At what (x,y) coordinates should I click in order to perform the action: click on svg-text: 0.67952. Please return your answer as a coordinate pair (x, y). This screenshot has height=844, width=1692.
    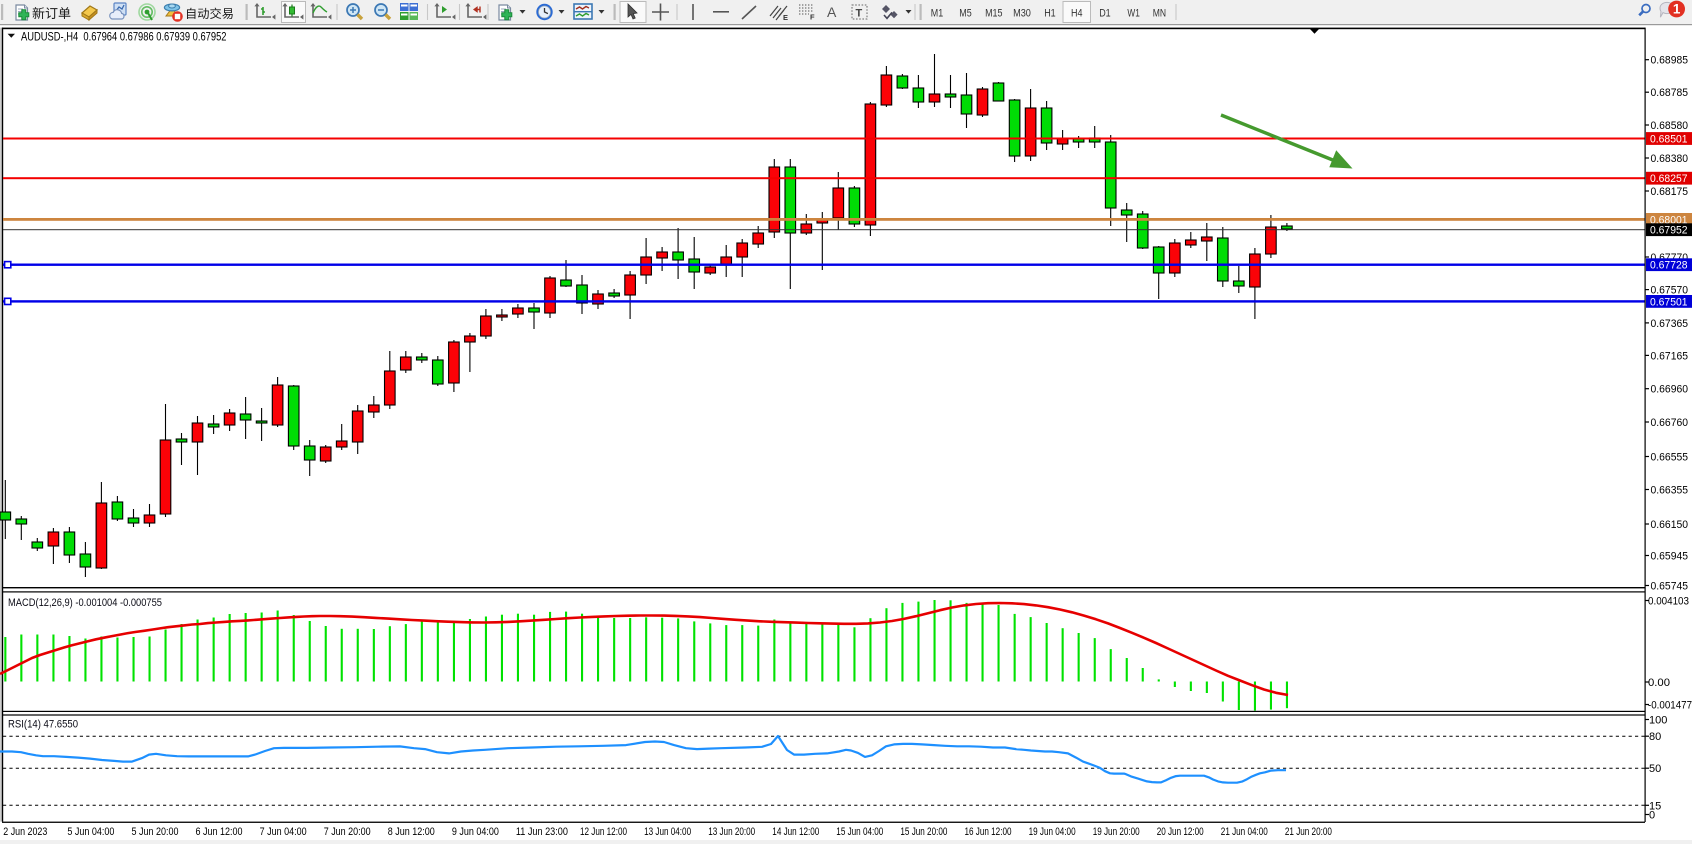
    Looking at the image, I should click on (1669, 231).